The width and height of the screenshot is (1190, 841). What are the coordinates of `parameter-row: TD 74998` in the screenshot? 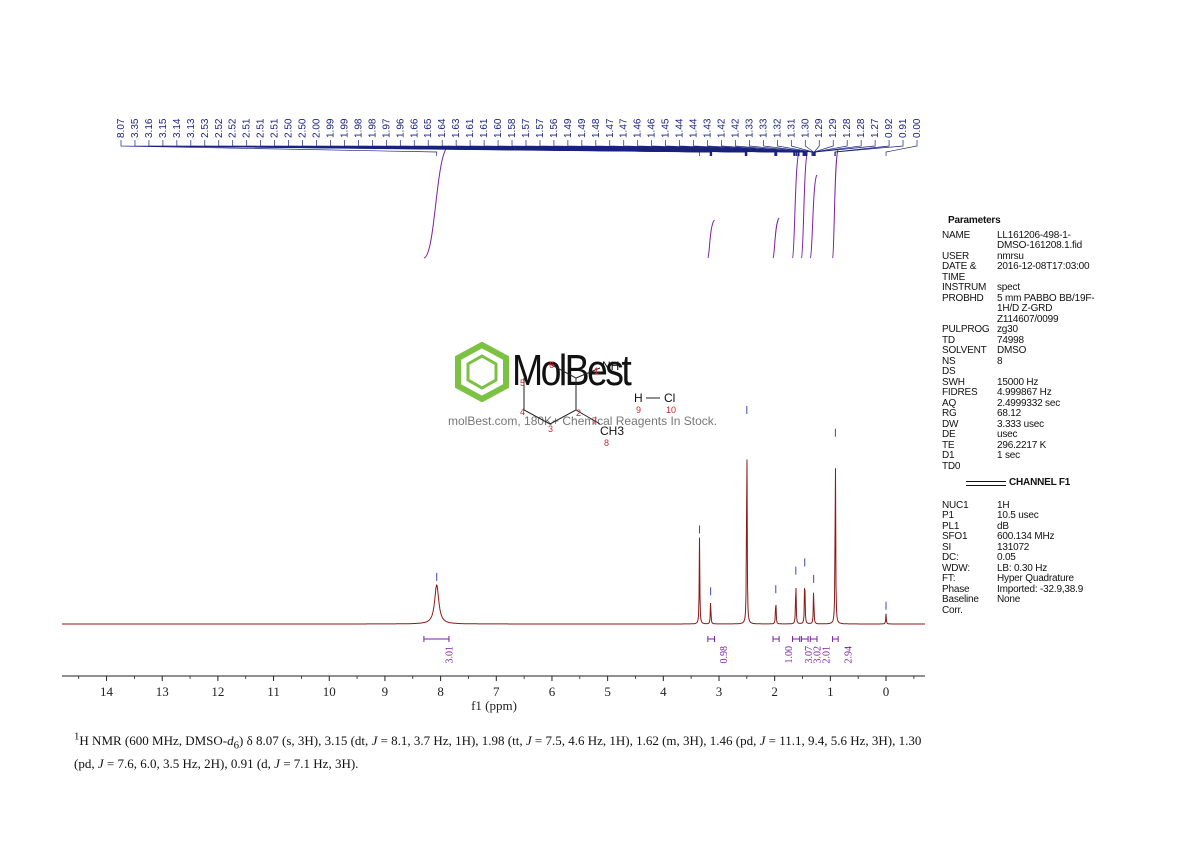 It's located at (1022, 341).